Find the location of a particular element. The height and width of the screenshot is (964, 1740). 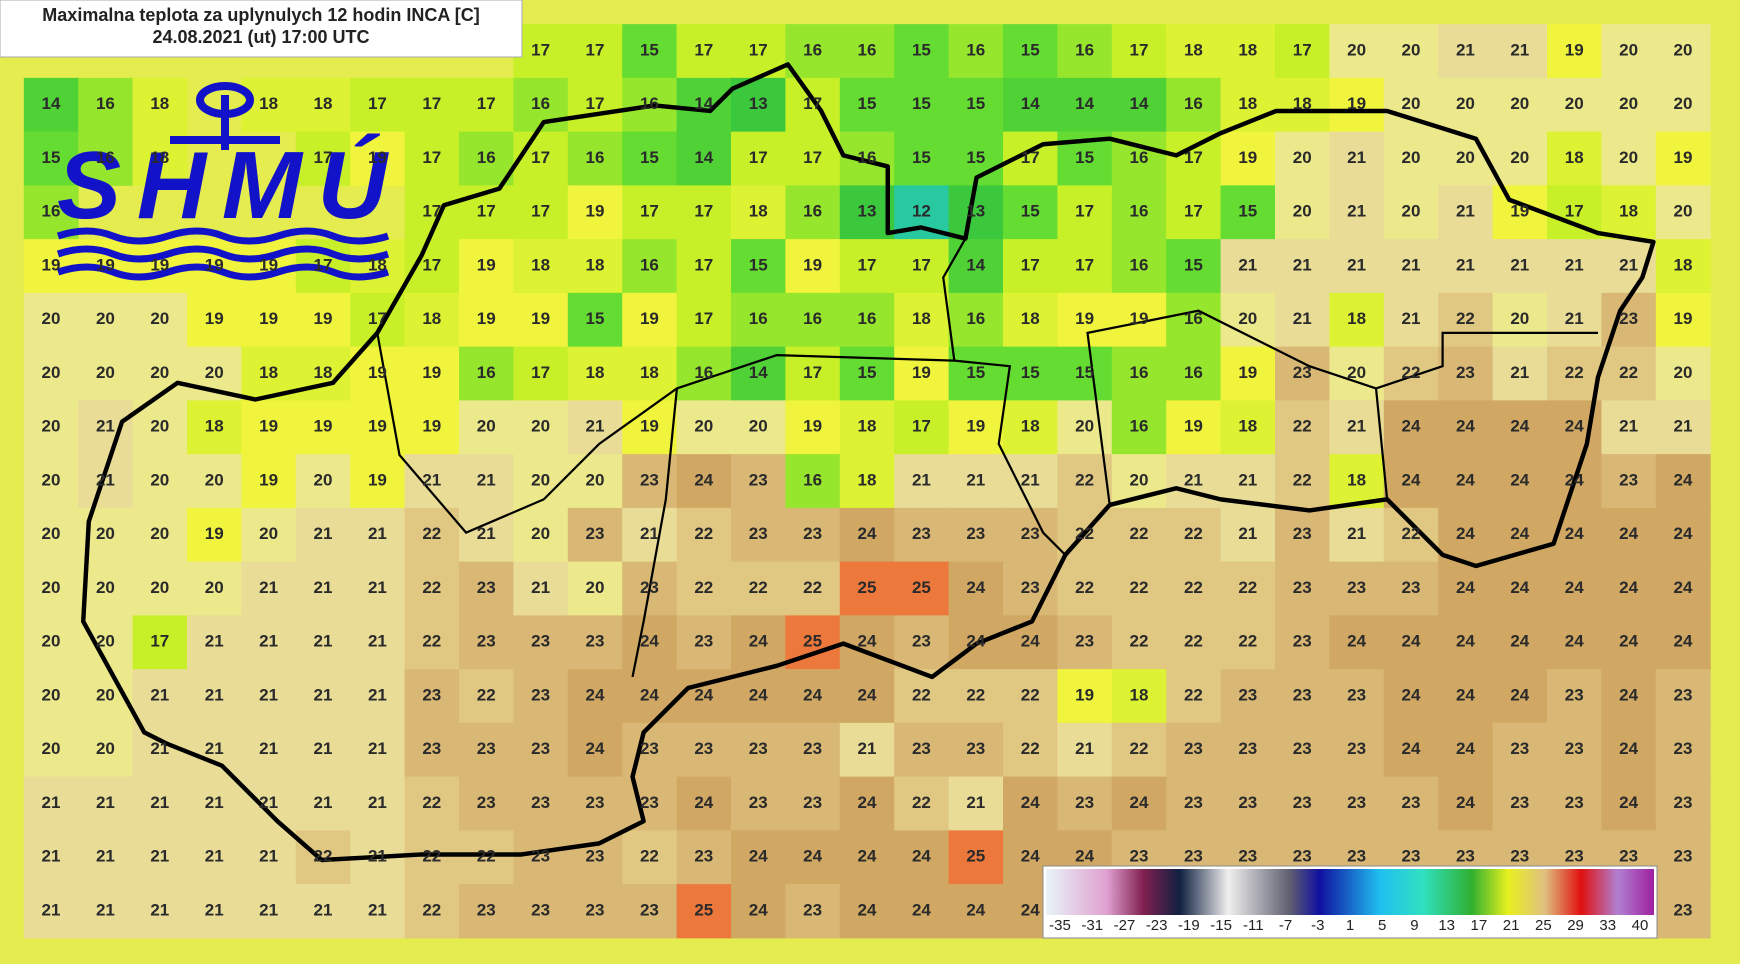

legend-label: -15 is located at coordinates (1221, 925).